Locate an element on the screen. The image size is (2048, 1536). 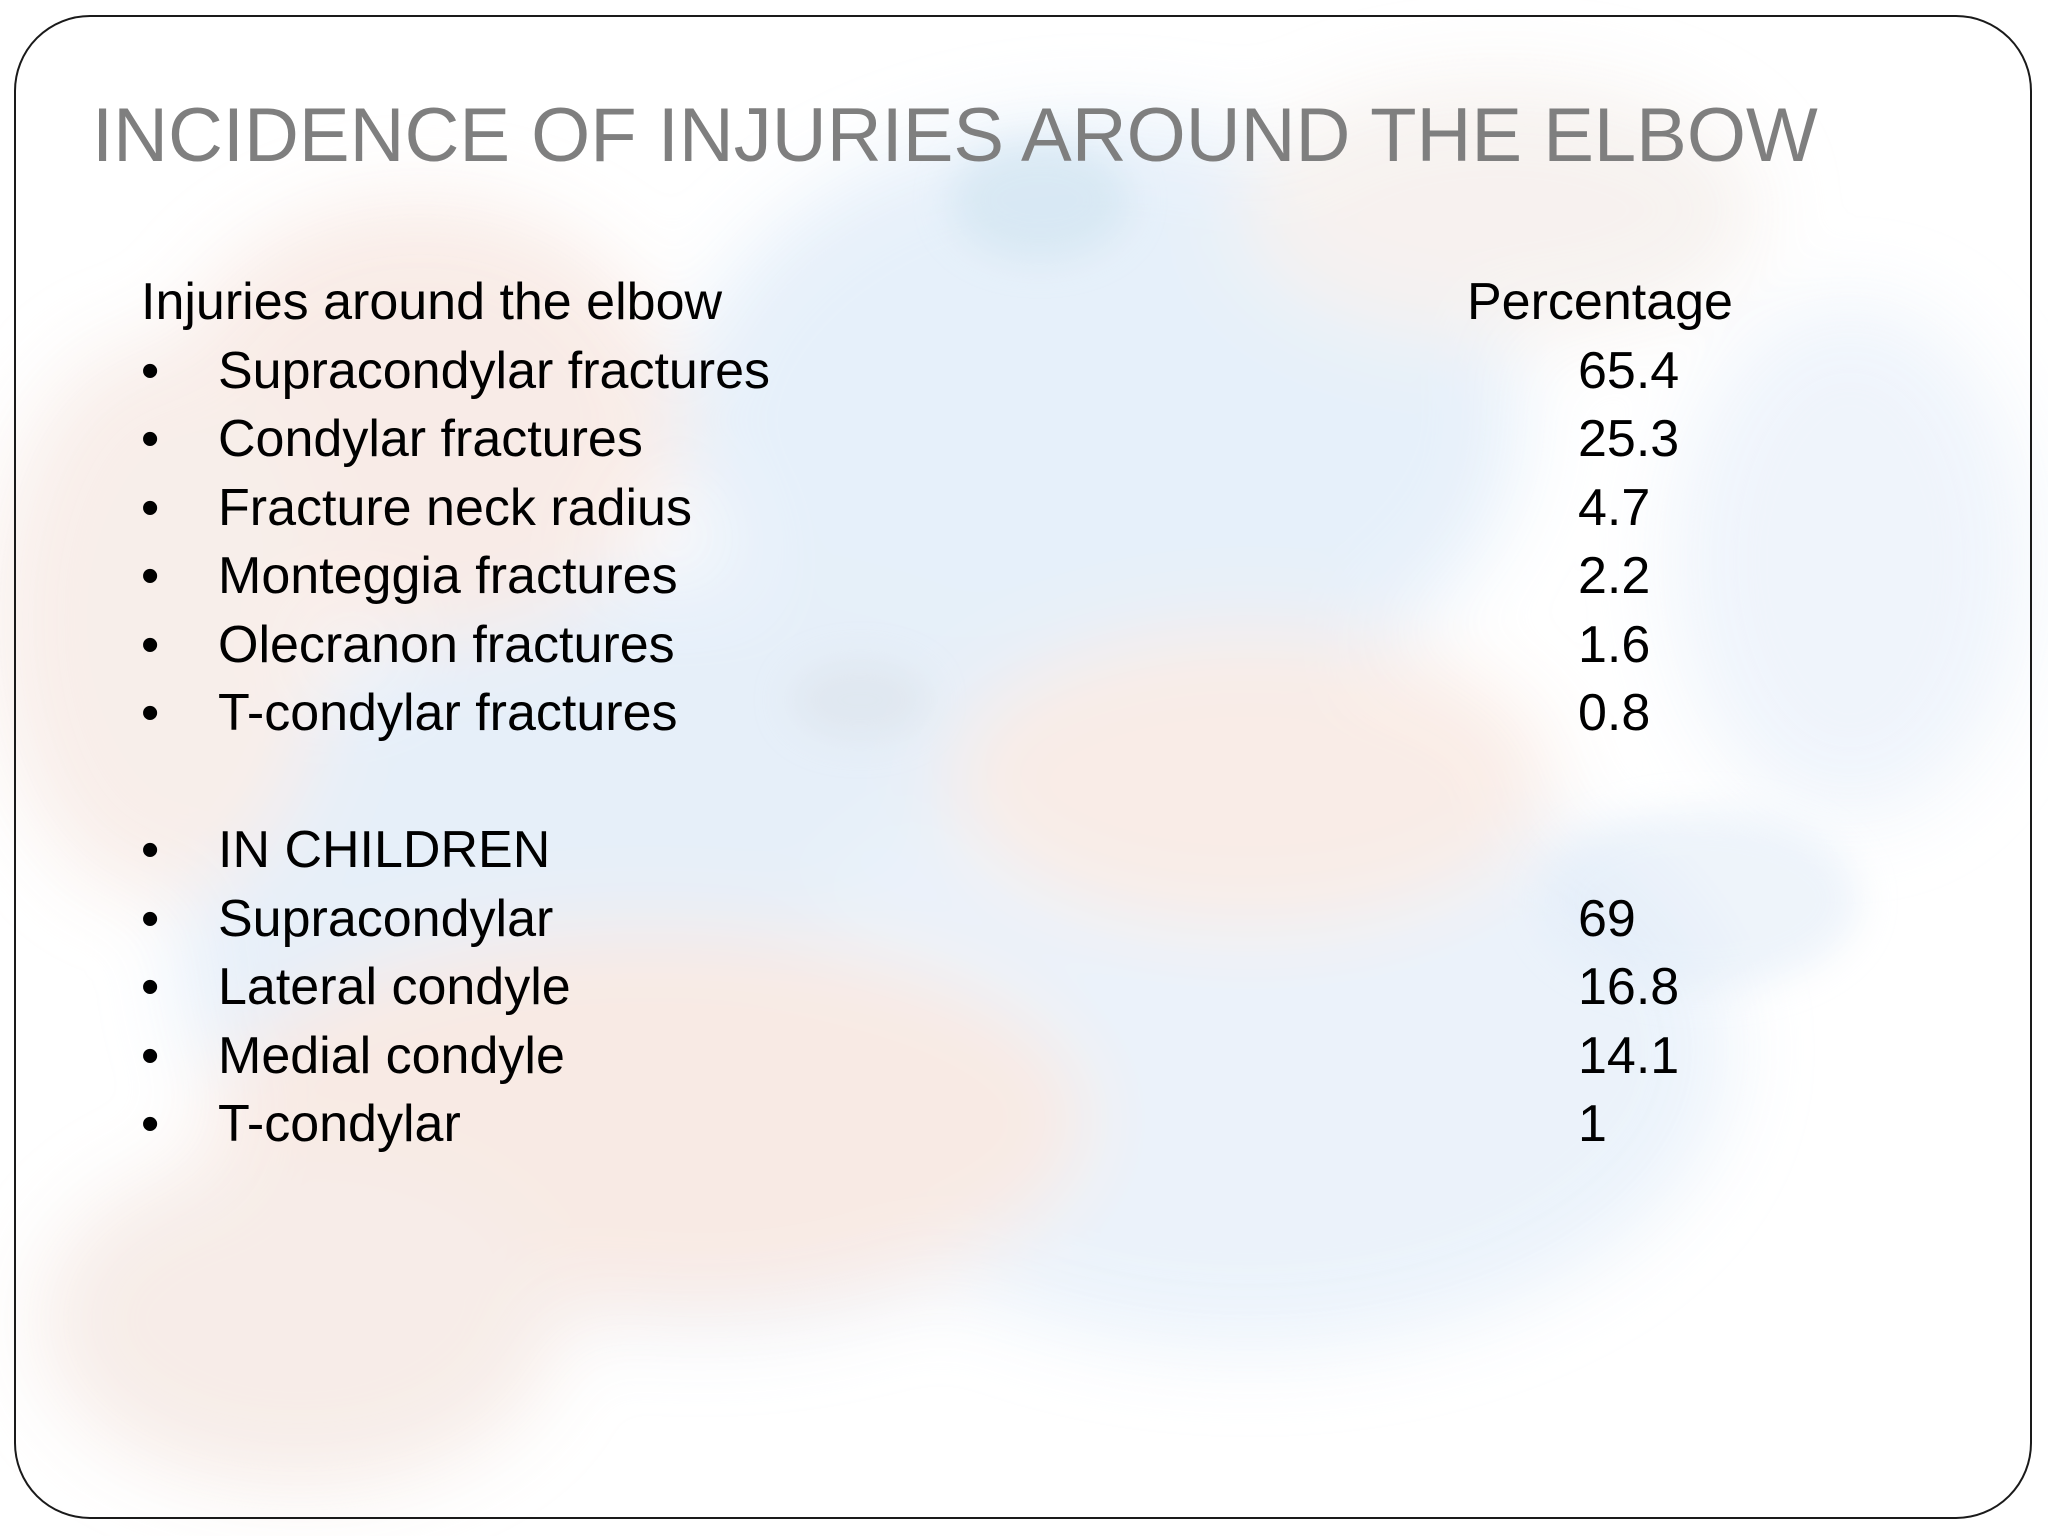
children-heading: IN CHILDREN is located at coordinates (384, 850).